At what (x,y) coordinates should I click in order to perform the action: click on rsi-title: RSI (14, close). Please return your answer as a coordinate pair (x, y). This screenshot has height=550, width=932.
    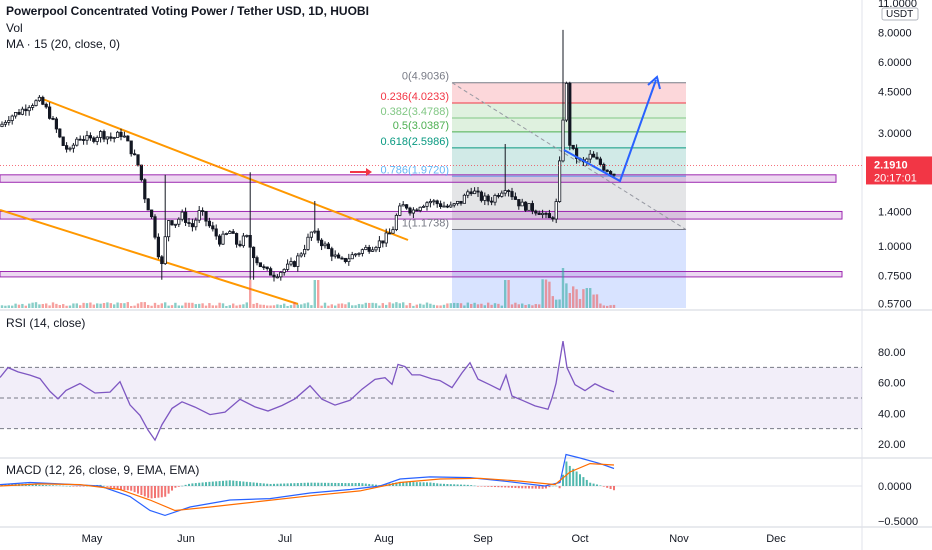
    Looking at the image, I should click on (46, 323).